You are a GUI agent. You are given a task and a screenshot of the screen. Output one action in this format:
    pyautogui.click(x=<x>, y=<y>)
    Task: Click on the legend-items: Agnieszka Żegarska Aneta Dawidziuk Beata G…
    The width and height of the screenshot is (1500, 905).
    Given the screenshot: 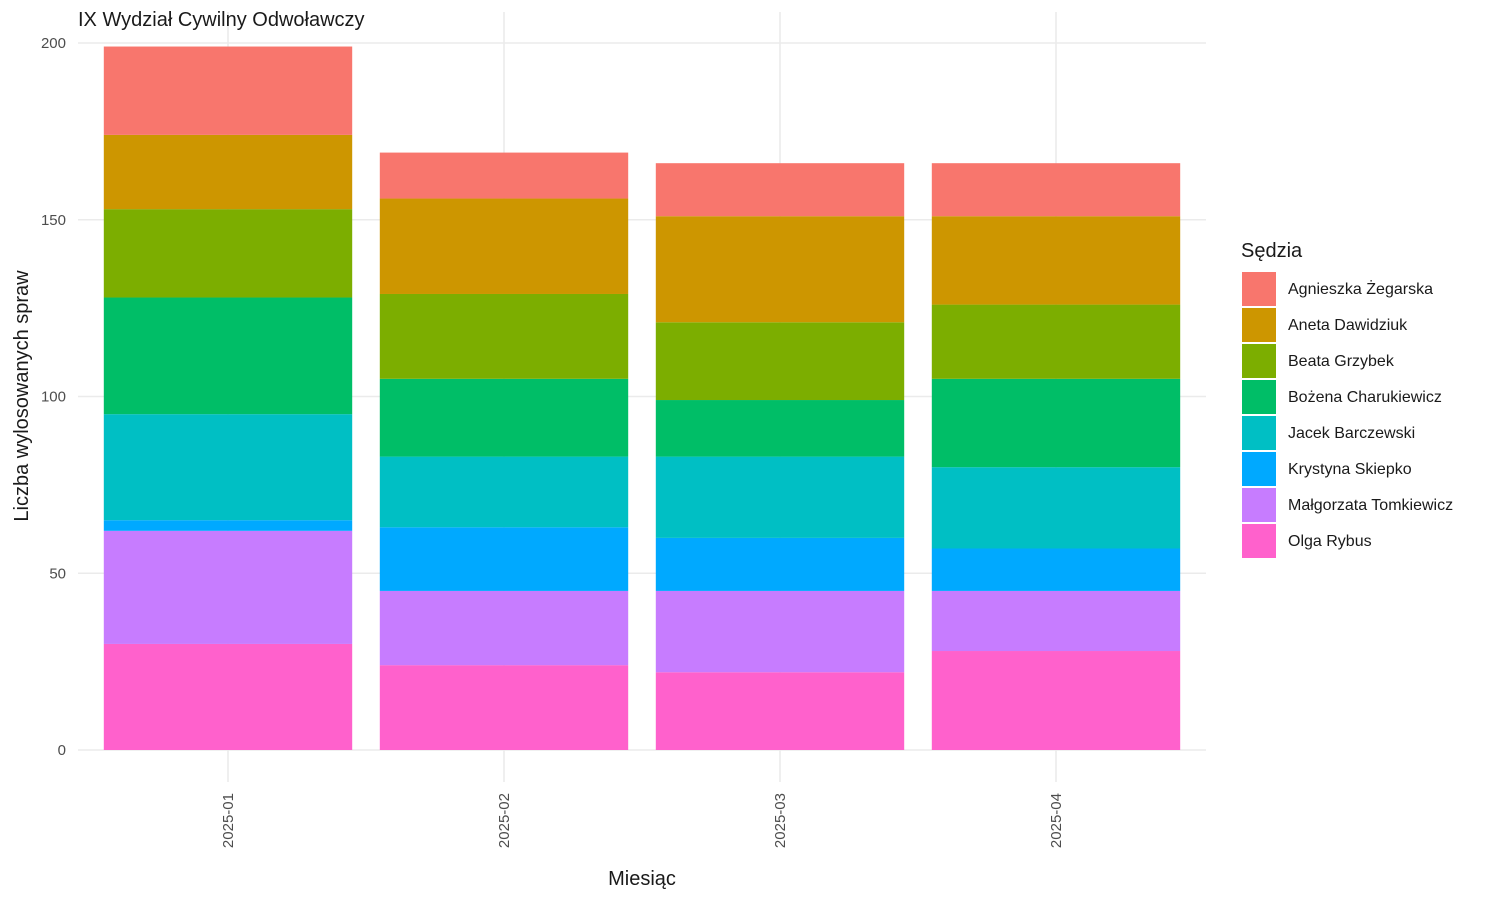 What is the action you would take?
    pyautogui.click(x=1346, y=415)
    